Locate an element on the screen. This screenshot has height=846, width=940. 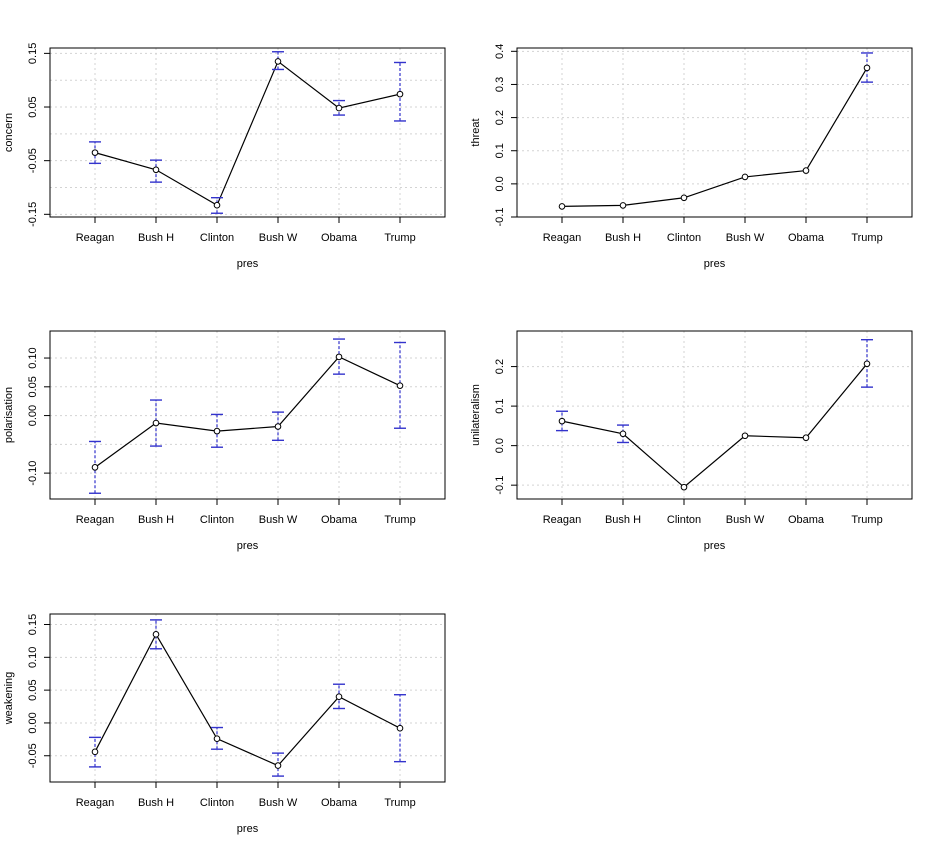
y-axis-label: unilateralism is located at coordinates (476, 415).